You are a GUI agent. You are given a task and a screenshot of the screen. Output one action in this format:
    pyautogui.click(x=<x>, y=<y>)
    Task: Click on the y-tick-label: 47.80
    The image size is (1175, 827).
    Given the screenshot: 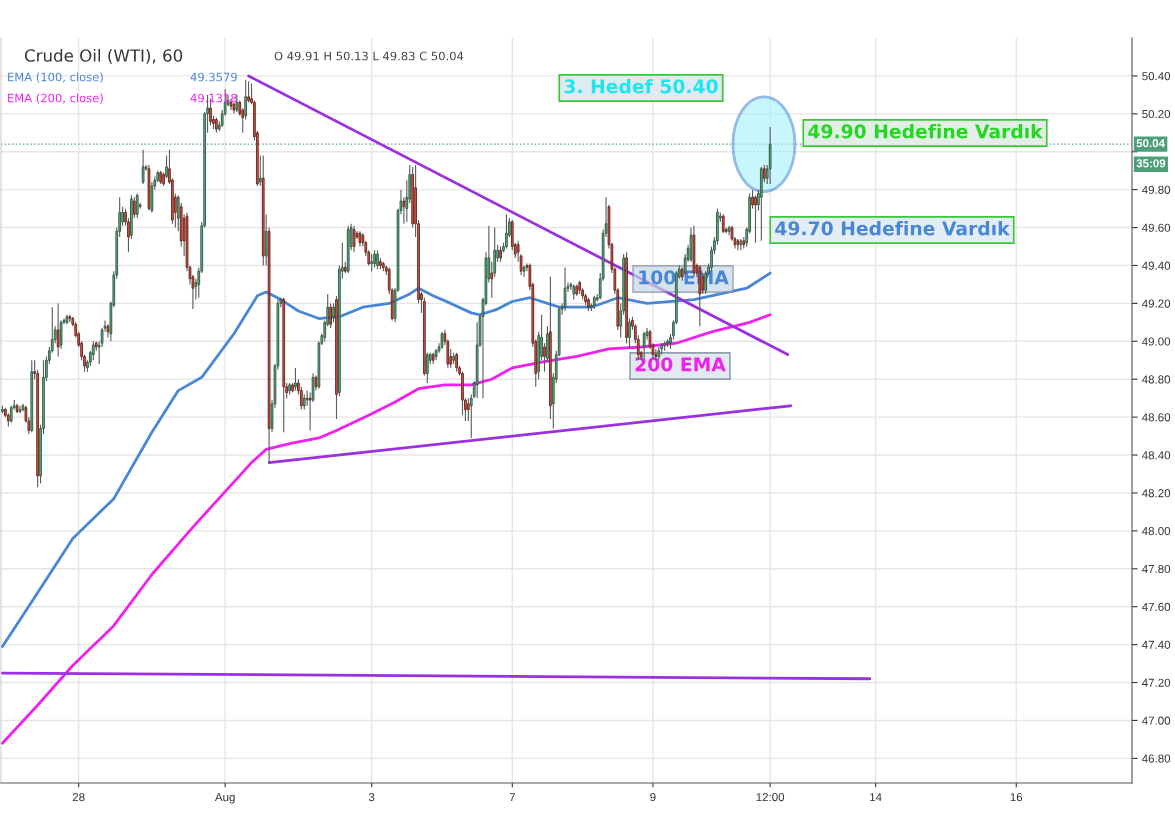 What is the action you would take?
    pyautogui.click(x=1156, y=569)
    